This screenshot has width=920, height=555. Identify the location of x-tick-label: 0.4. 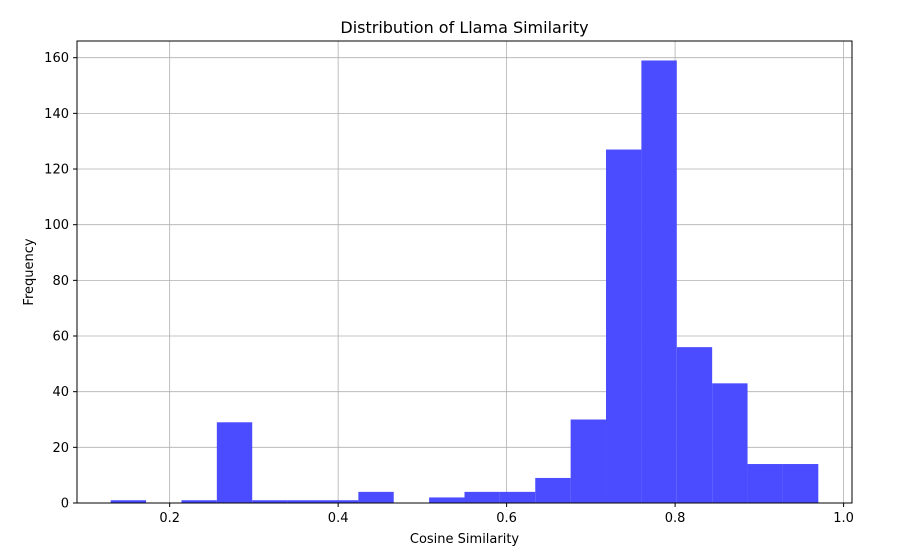
(338, 518).